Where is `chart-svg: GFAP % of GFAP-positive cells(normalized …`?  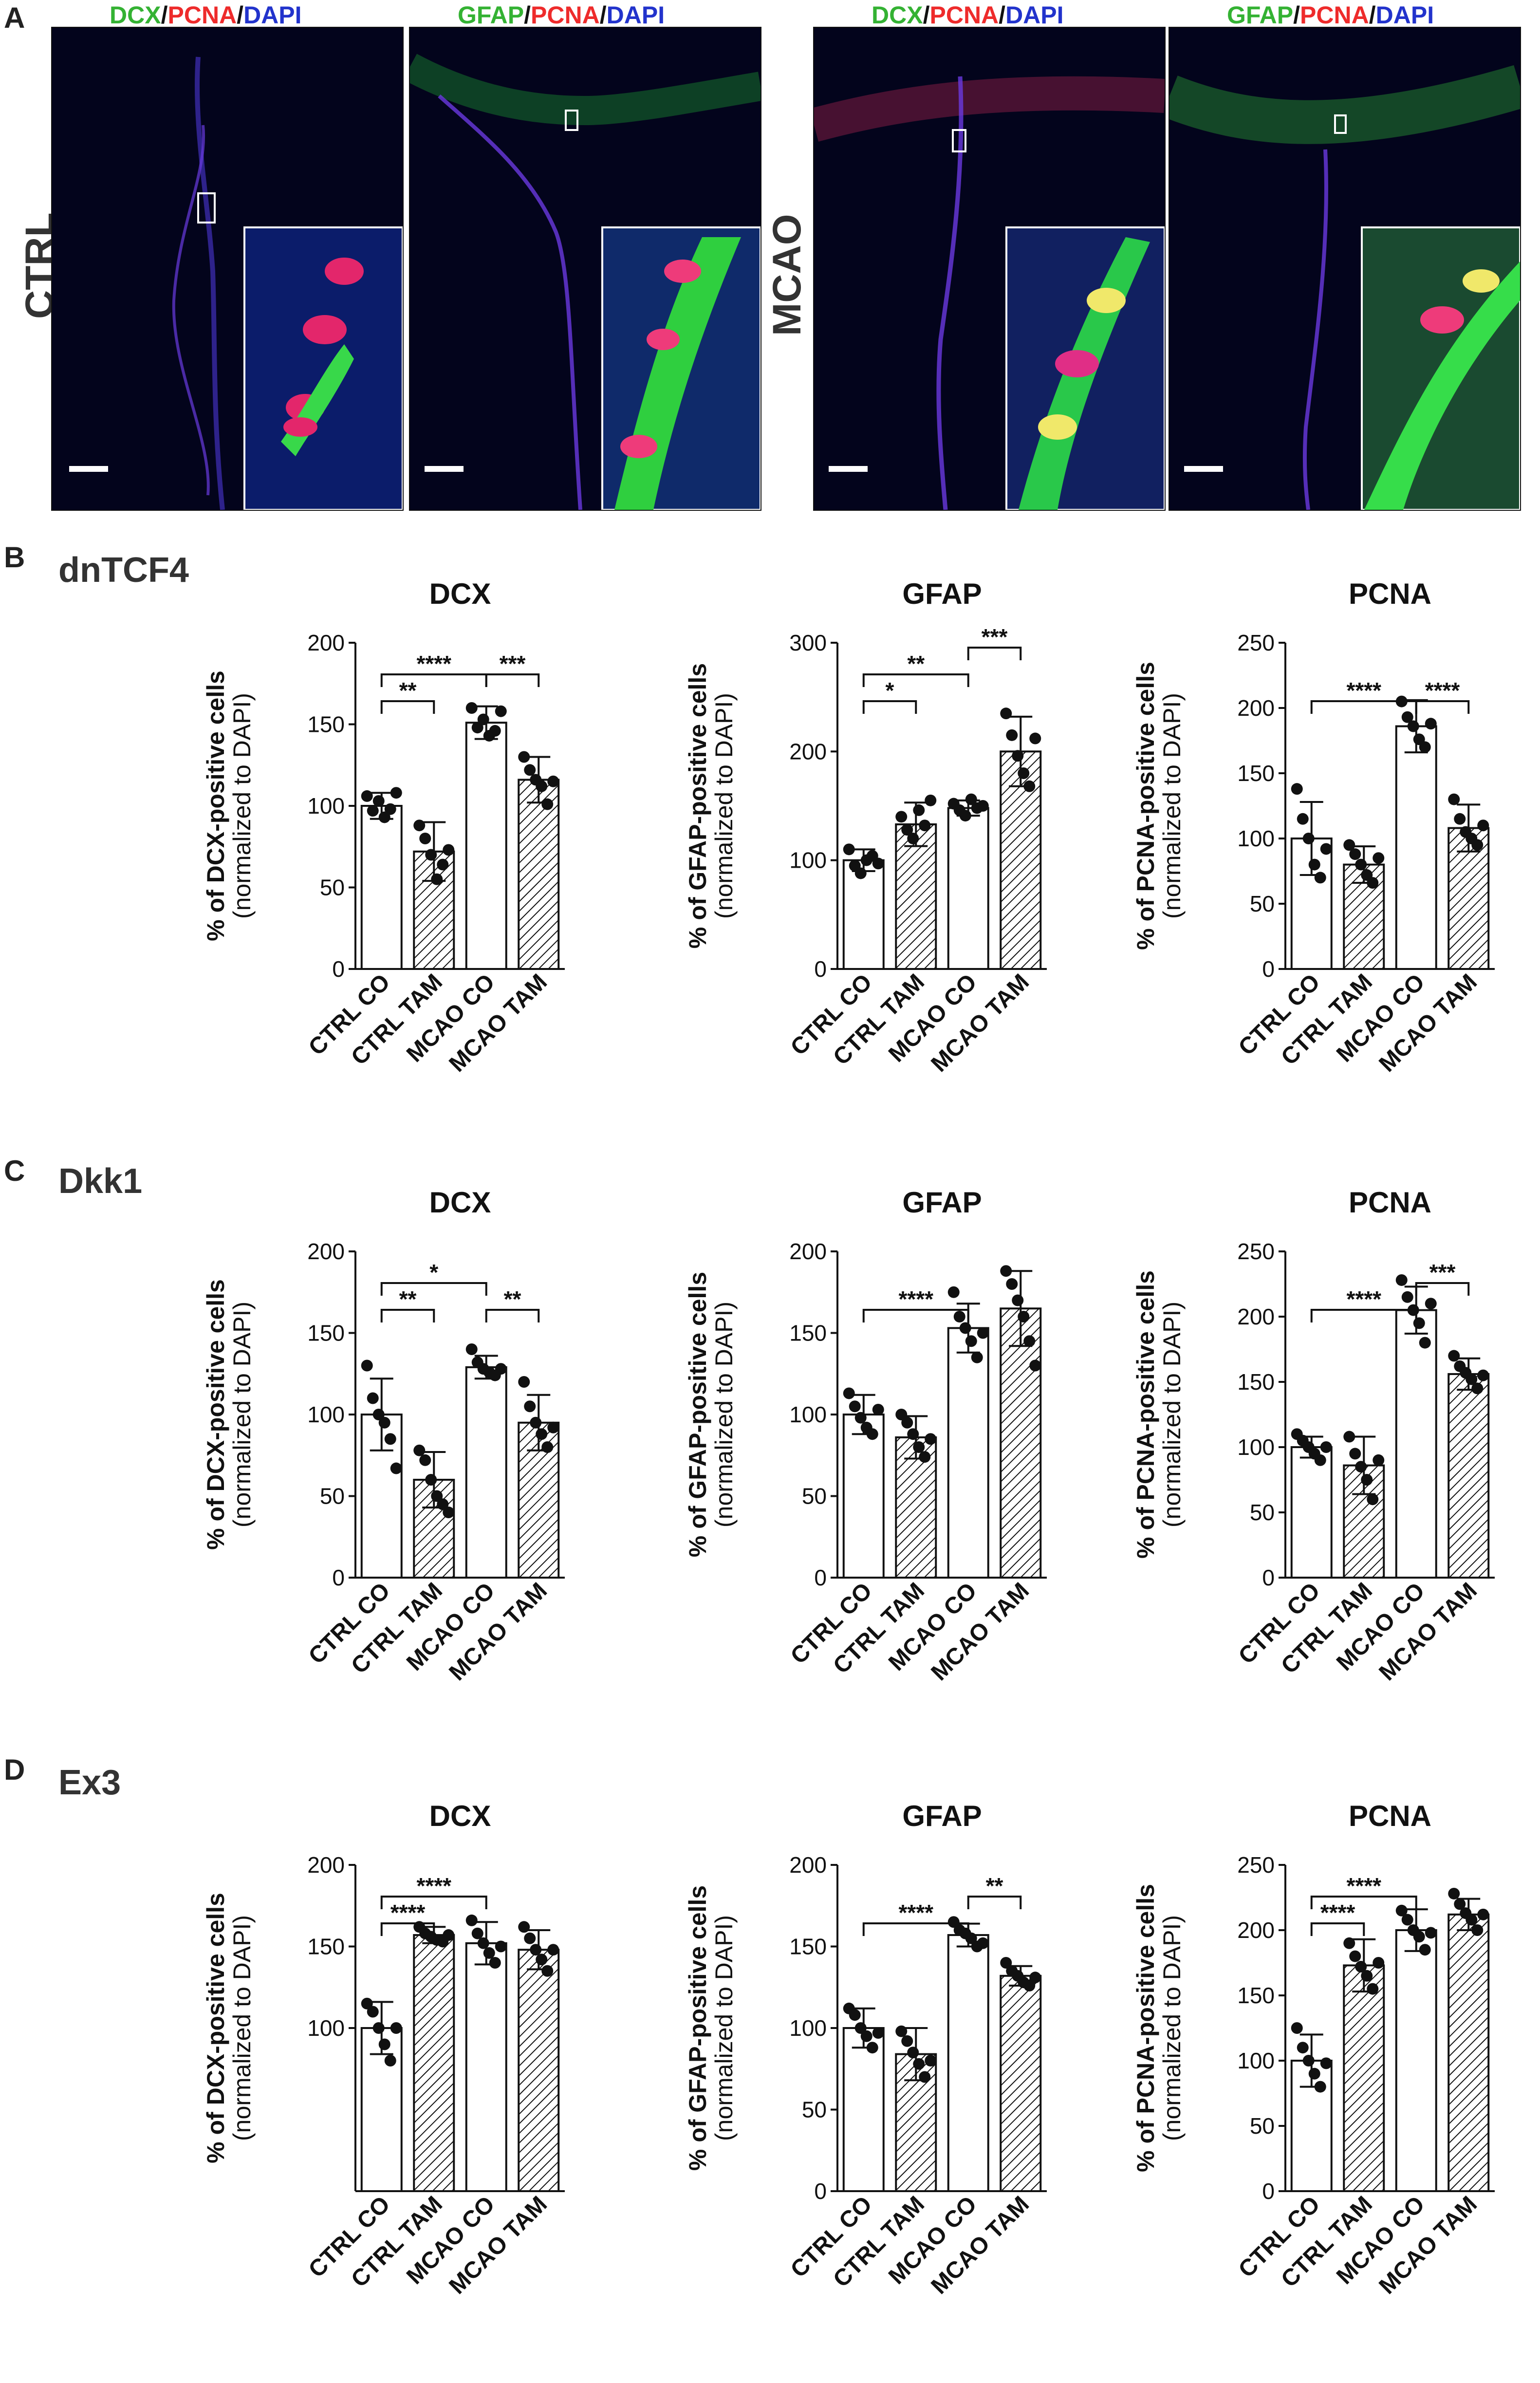
chart-svg: GFAP % of GFAP-positive cells(normalized … is located at coordinates (866, 1436).